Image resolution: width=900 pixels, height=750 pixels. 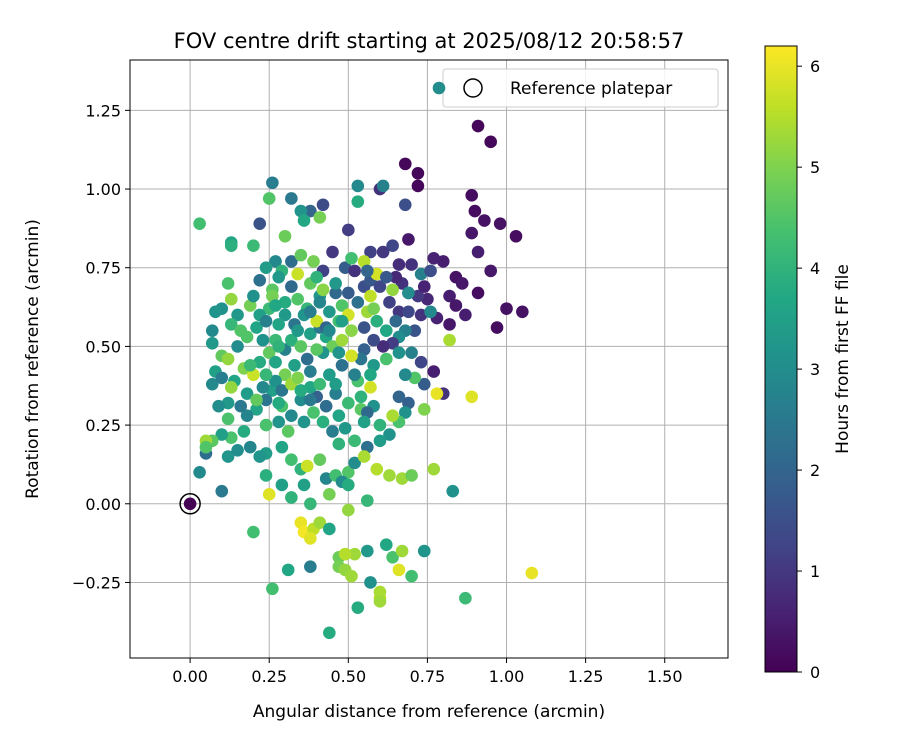 What do you see at coordinates (575, 88) in the screenshot?
I see `legend: Reference platepar` at bounding box center [575, 88].